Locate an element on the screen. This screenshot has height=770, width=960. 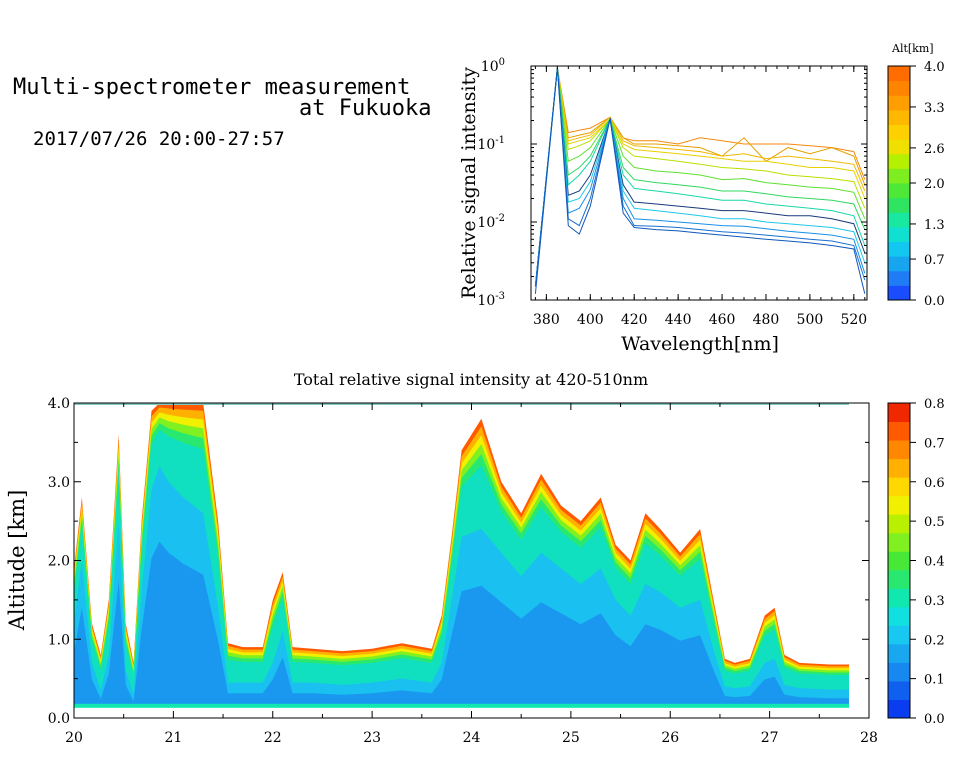
heatmap-y-tick-label: 1.0 is located at coordinates (59, 640).